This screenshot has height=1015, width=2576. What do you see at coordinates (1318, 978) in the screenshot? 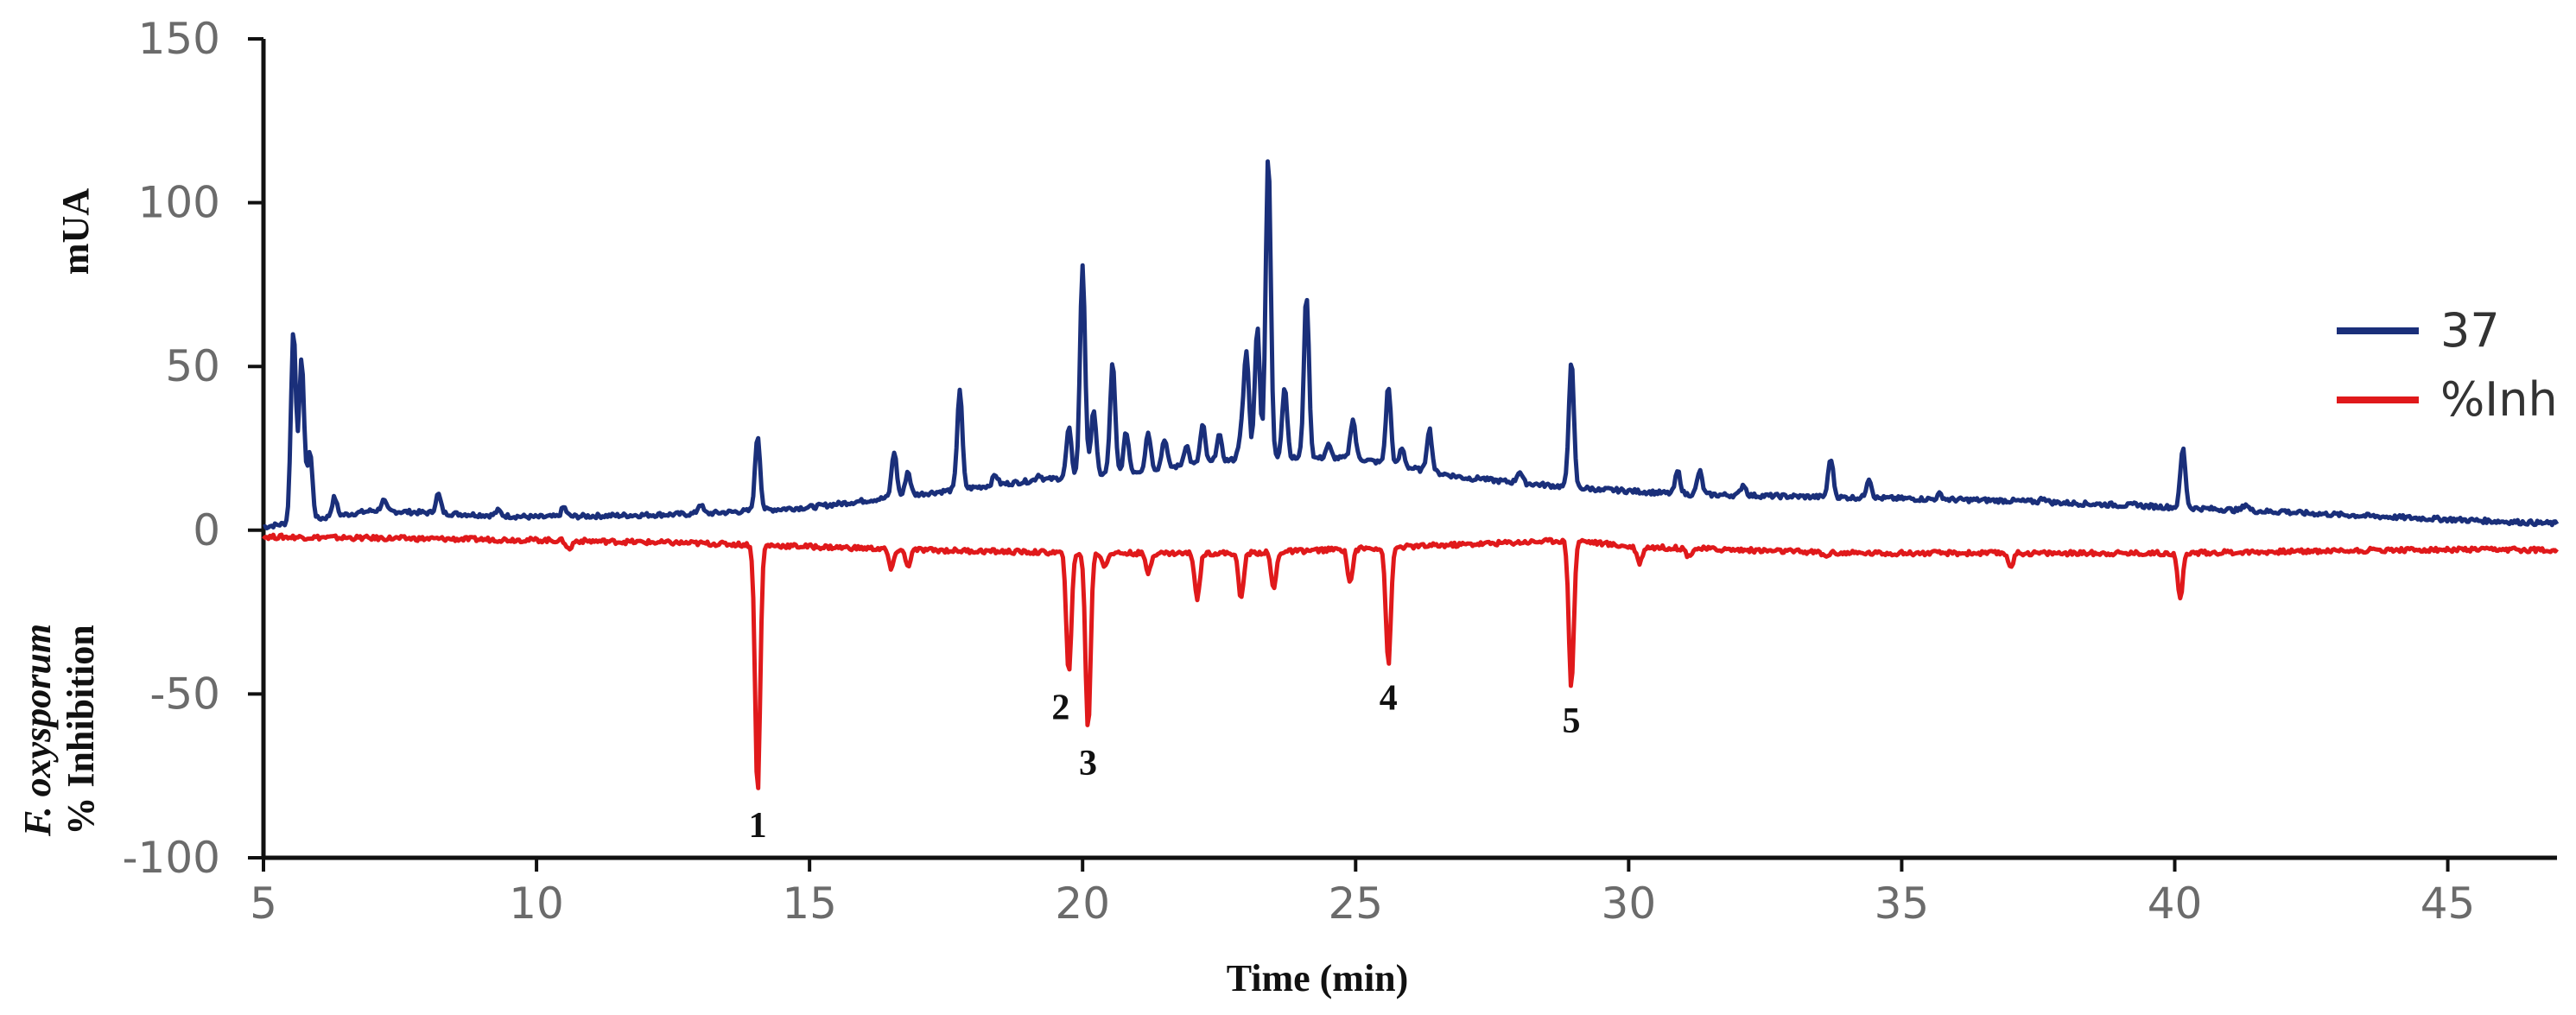
I see `x-axis-title: Time (min)` at bounding box center [1318, 978].